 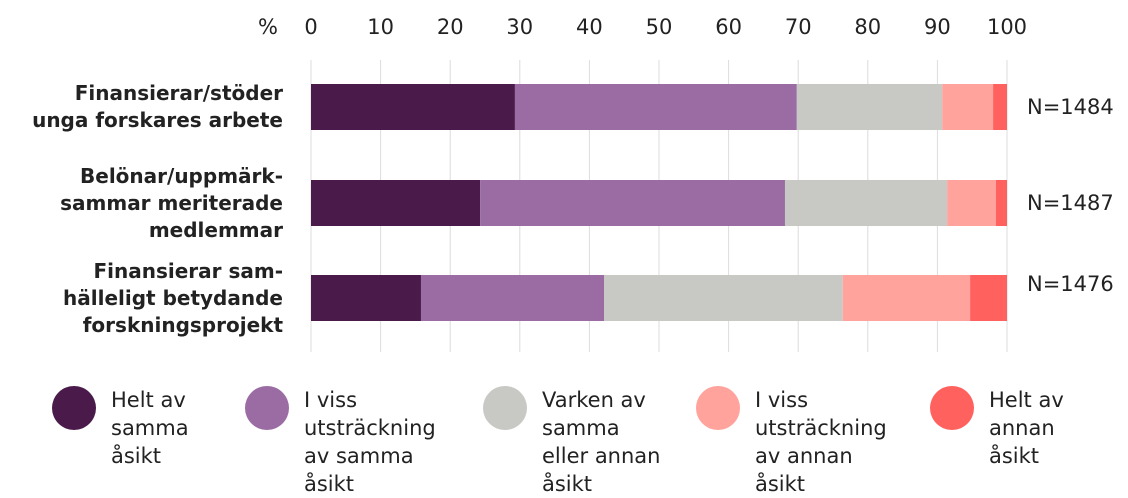 What do you see at coordinates (1070, 107) in the screenshot?
I see `n-label: N=1484` at bounding box center [1070, 107].